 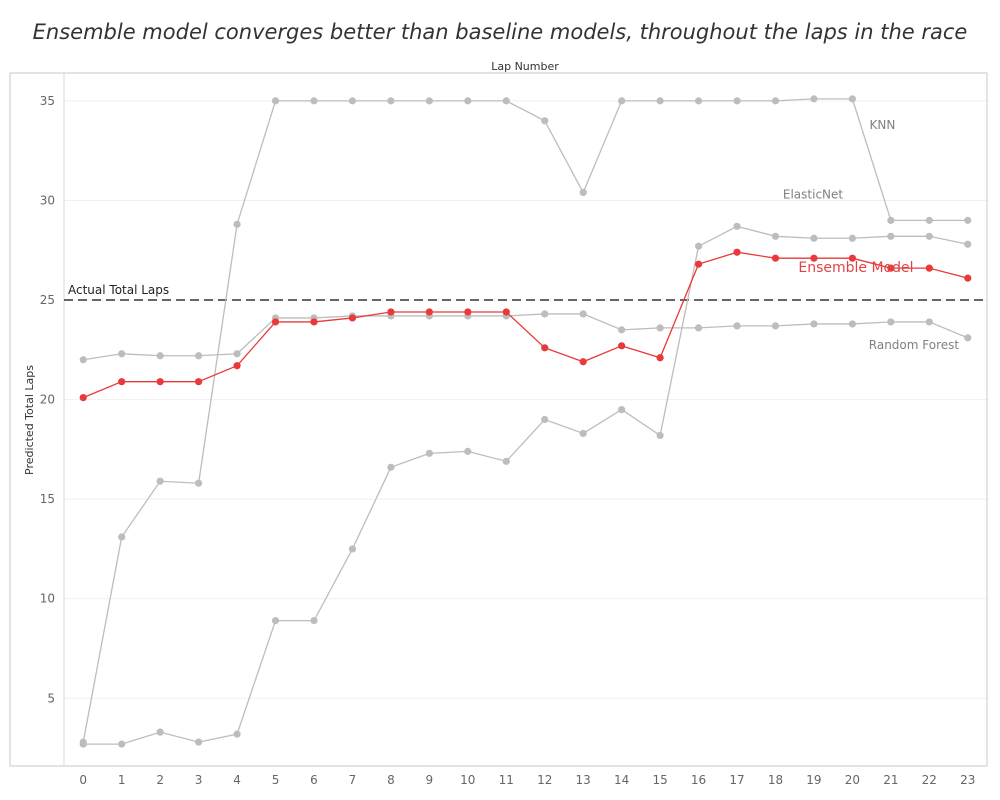 I want to click on x-tick-label-14: 14, so click(x=621, y=780).